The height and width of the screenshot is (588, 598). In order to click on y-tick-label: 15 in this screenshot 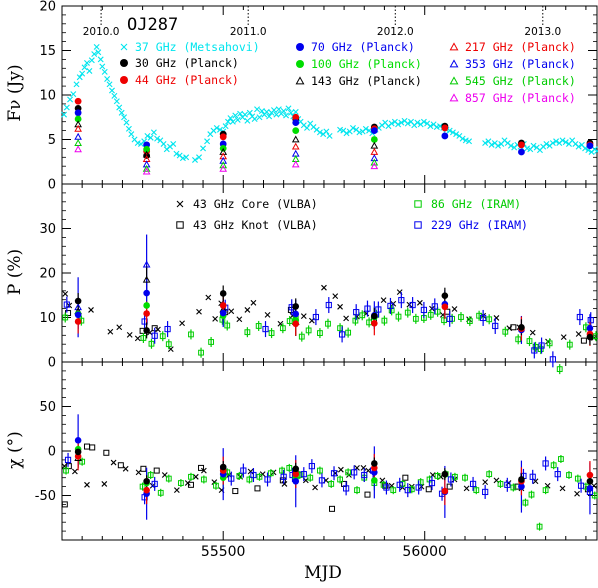, I will do `click(47, 51)`.